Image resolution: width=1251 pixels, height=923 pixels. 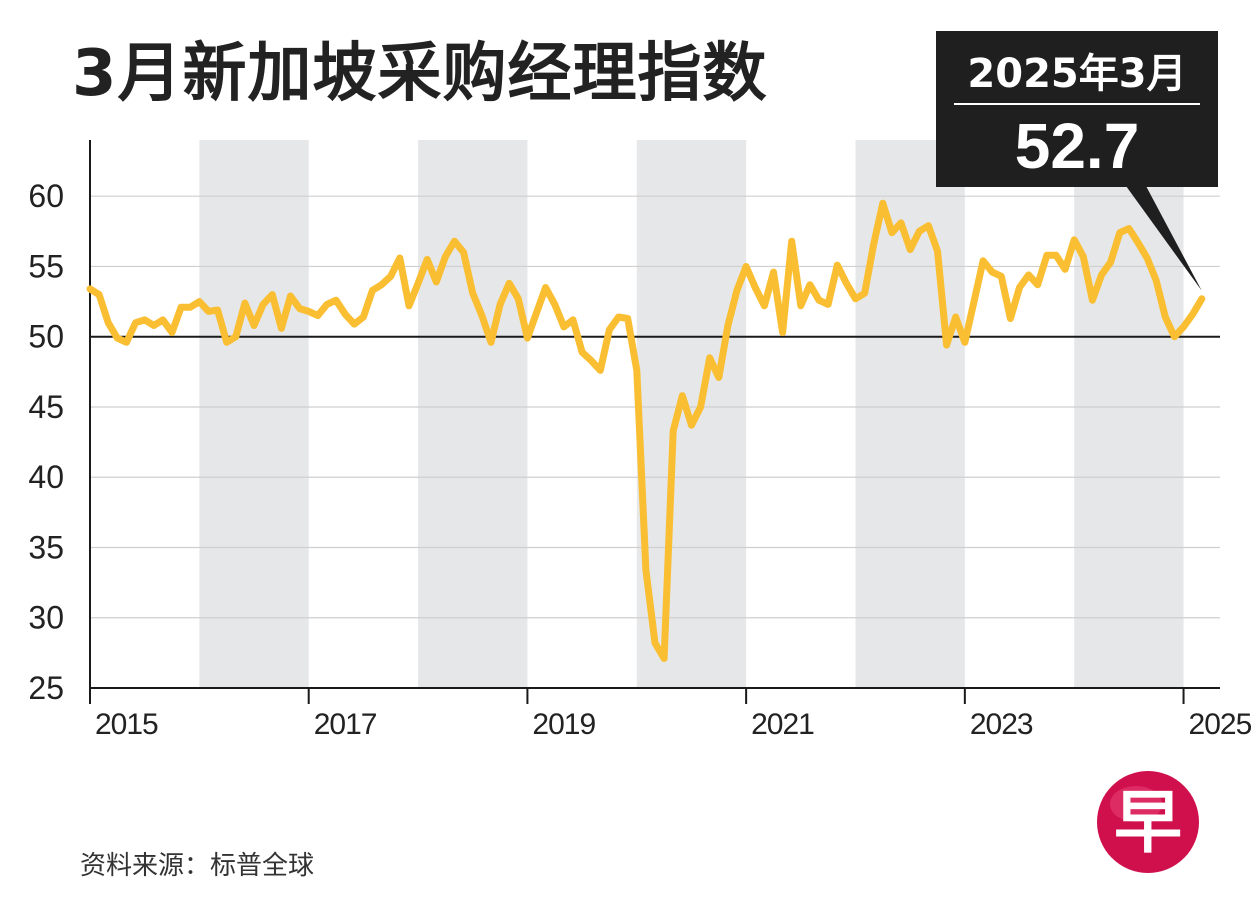 What do you see at coordinates (46, 196) in the screenshot?
I see `y-tick-label: 60` at bounding box center [46, 196].